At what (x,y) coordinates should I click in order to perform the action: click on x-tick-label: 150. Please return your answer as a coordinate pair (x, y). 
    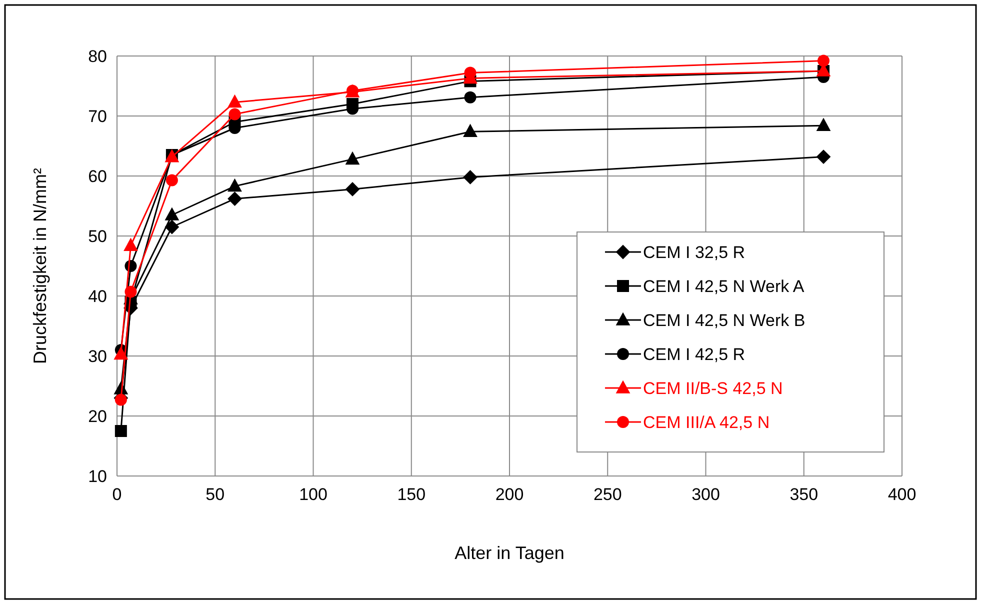
    Looking at the image, I should click on (411, 494).